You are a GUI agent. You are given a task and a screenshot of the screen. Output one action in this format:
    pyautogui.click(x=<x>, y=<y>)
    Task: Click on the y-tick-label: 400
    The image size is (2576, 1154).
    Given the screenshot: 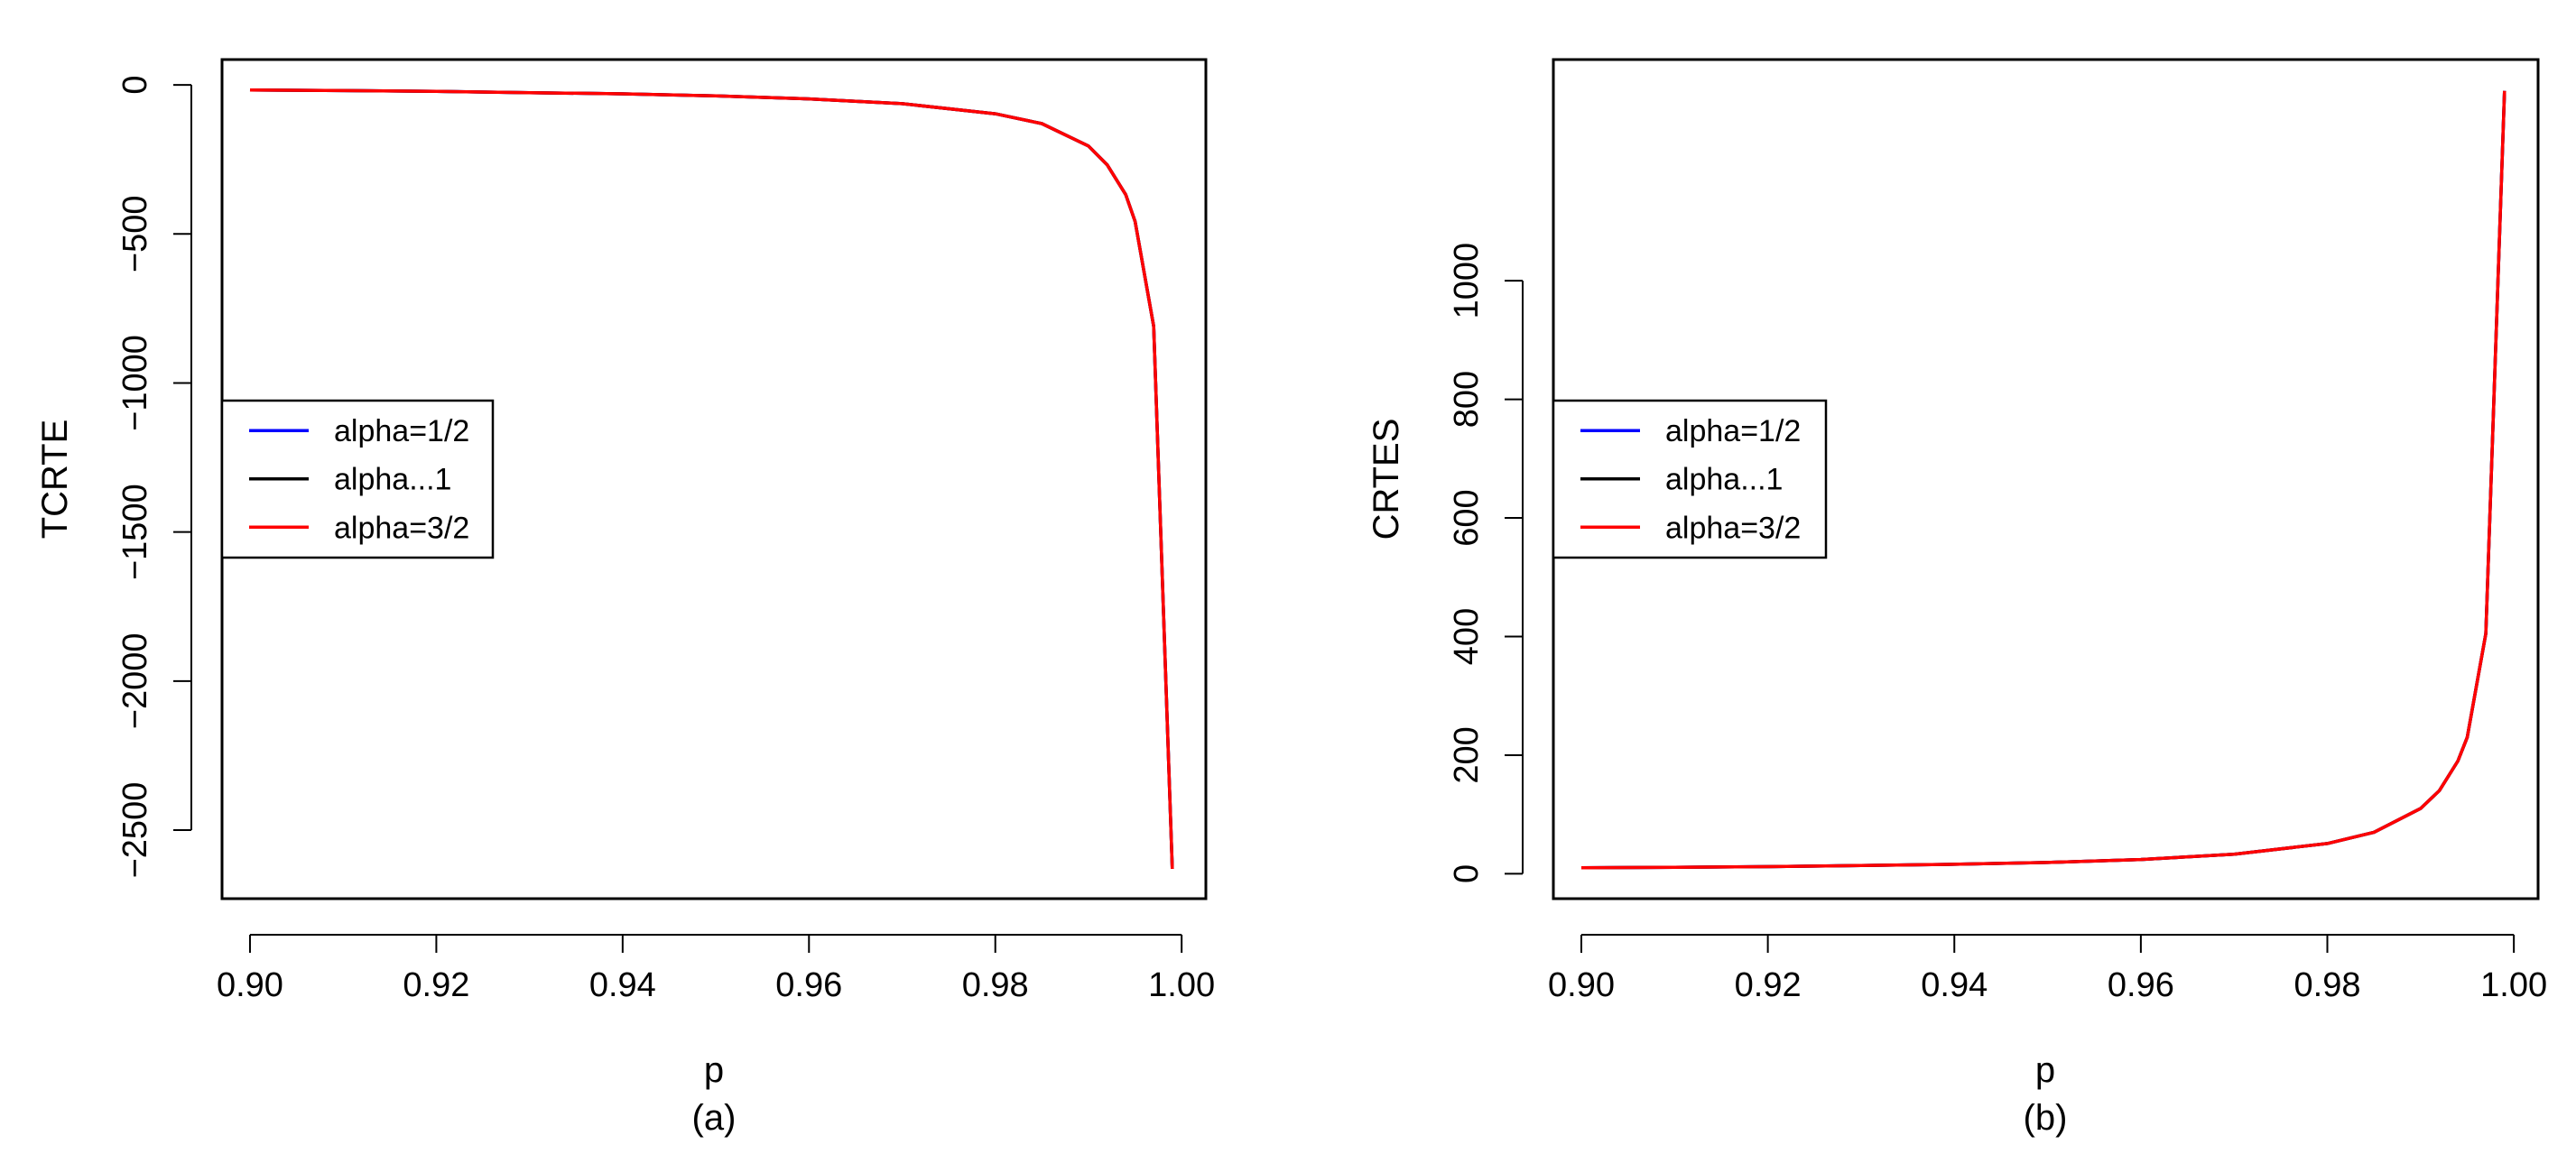 What is the action you would take?
    pyautogui.click(x=1467, y=636)
    